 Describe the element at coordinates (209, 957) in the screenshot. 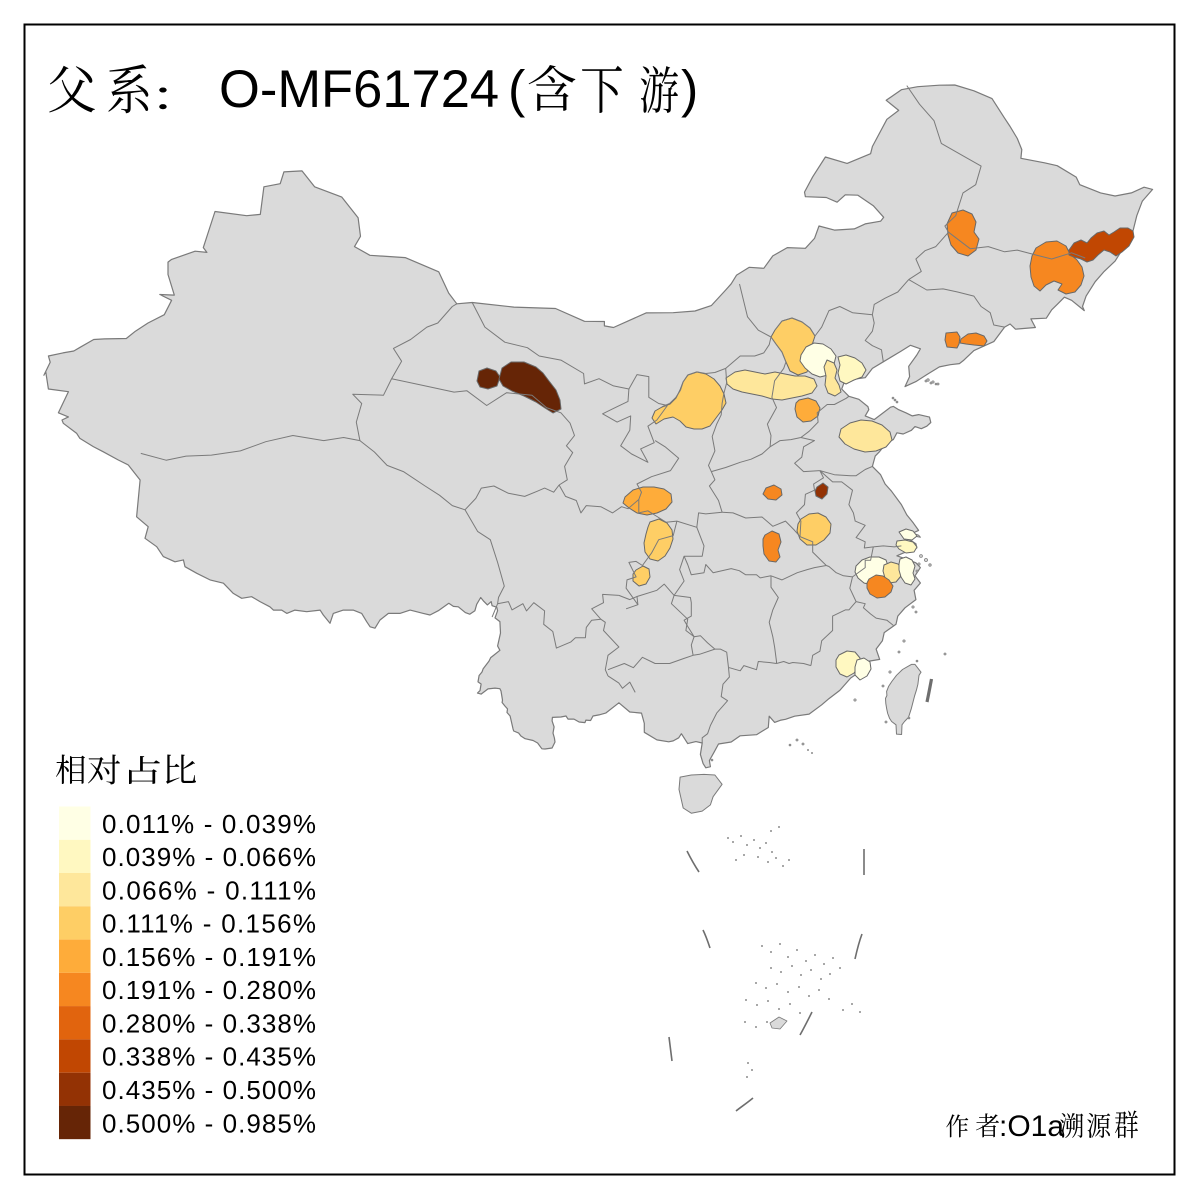

I see `svg-text: 0.156% - 0.191%` at that location.